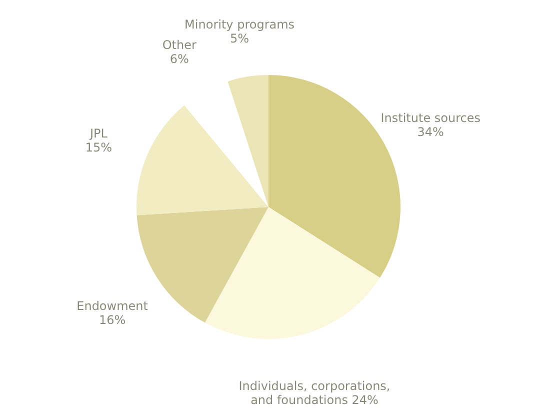 The width and height of the screenshot is (537, 414). I want to click on slice-label: Institute sources, so click(430, 117).